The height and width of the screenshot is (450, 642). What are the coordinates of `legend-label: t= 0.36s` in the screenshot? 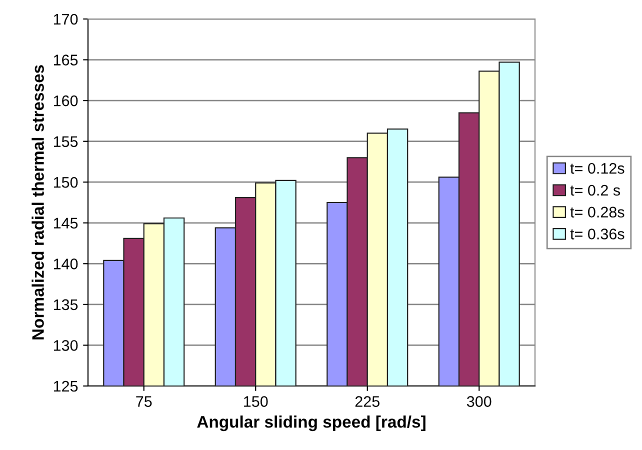 It's located at (597, 234).